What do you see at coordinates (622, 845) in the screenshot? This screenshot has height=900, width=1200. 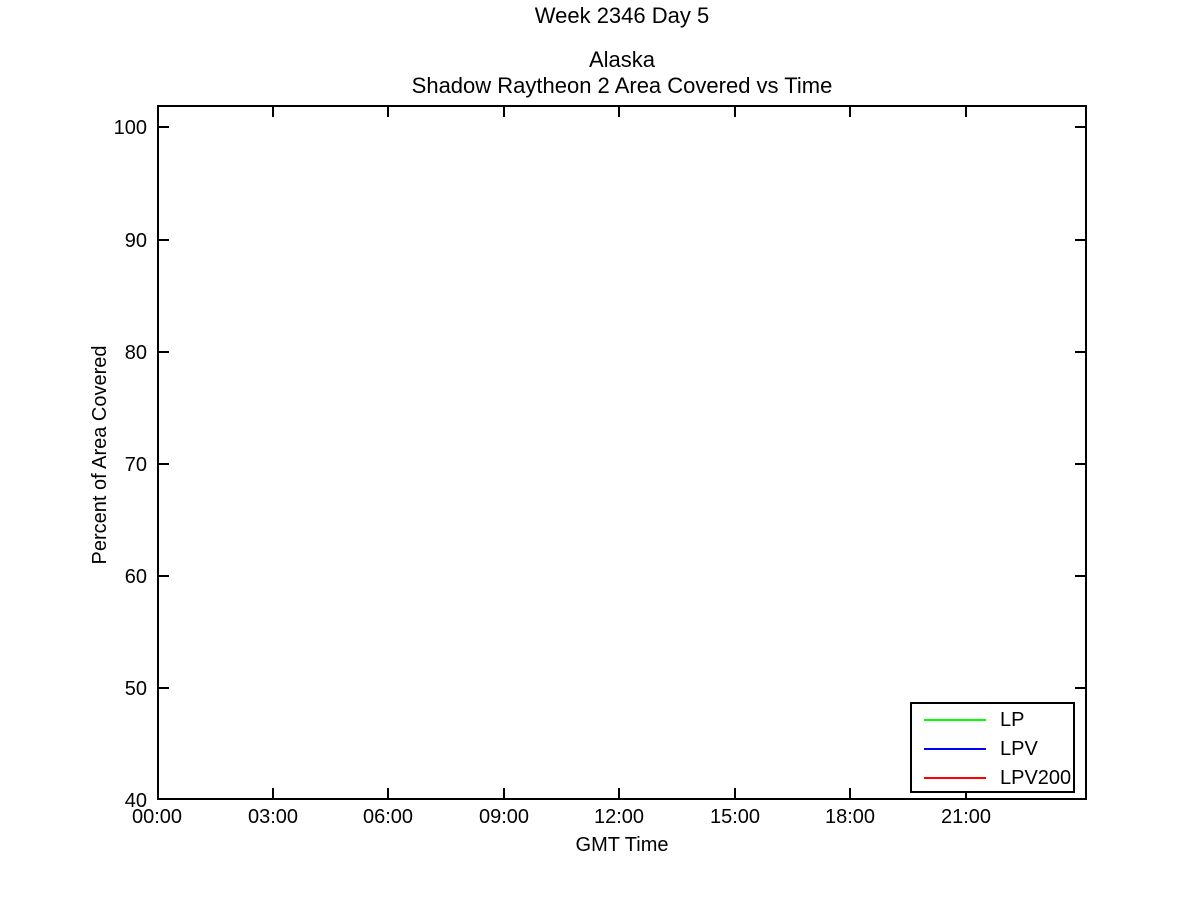 I see `x-axis-label: GMT Time` at bounding box center [622, 845].